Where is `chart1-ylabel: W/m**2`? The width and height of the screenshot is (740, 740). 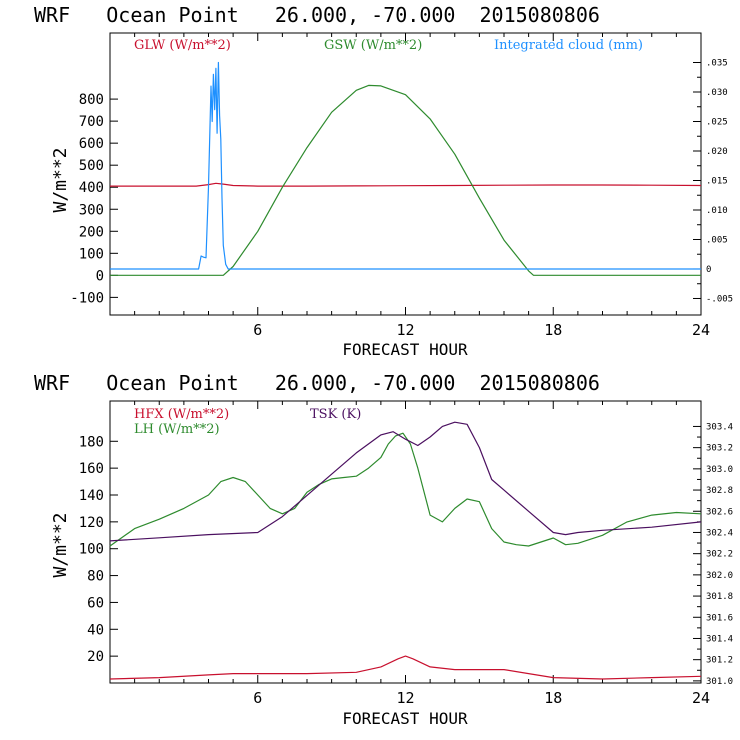 chart1-ylabel: W/m**2 is located at coordinates (60, 179).